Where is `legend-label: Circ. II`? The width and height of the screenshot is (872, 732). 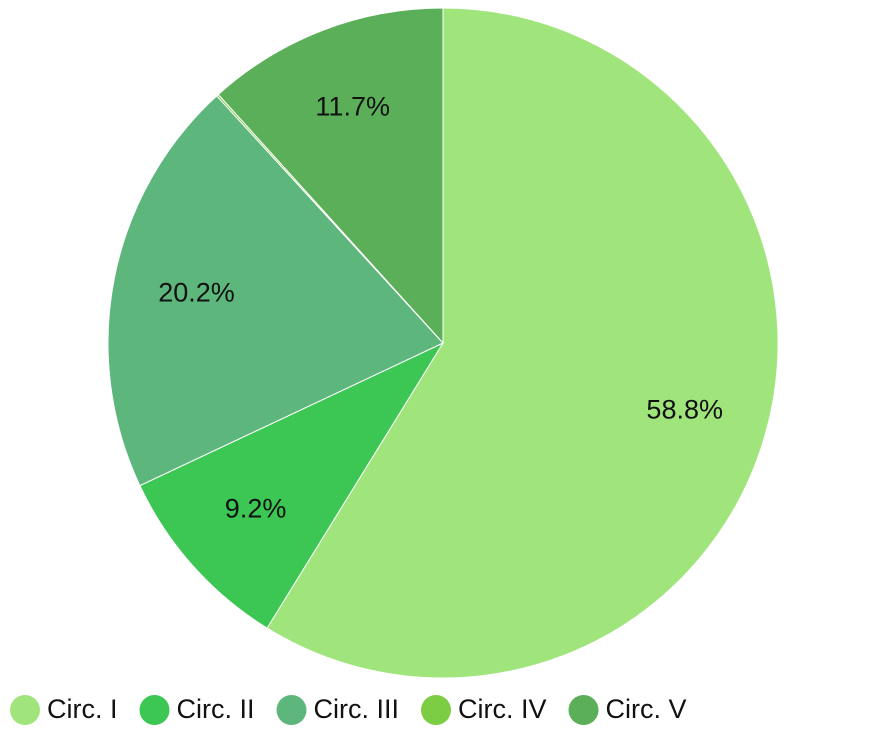
legend-label: Circ. II is located at coordinates (216, 709).